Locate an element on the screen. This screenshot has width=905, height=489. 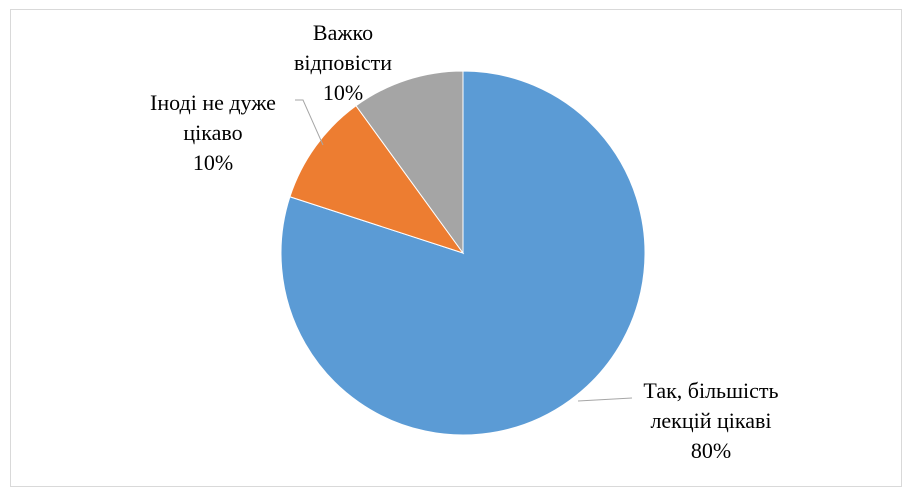
slice-label-3: Важко відповісти 10% is located at coordinates (343, 62).